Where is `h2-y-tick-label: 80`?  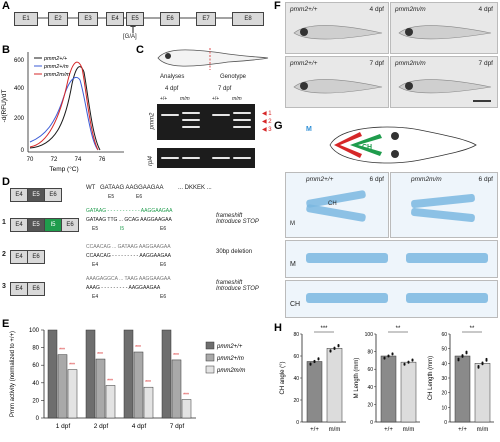
h2-y-tick-label: 80 is located at coordinates (370, 353).